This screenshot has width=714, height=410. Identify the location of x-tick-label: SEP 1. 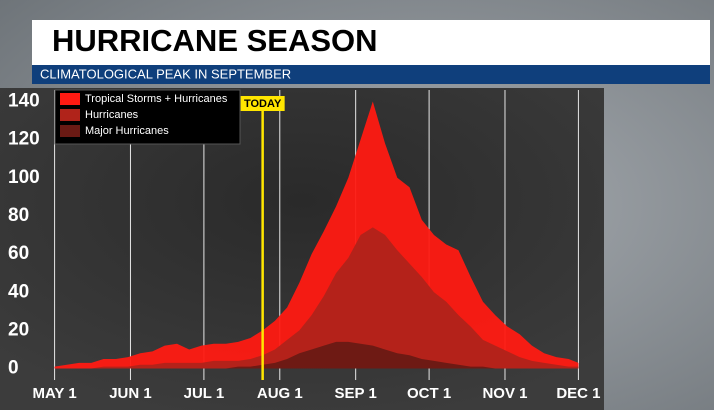
(356, 393).